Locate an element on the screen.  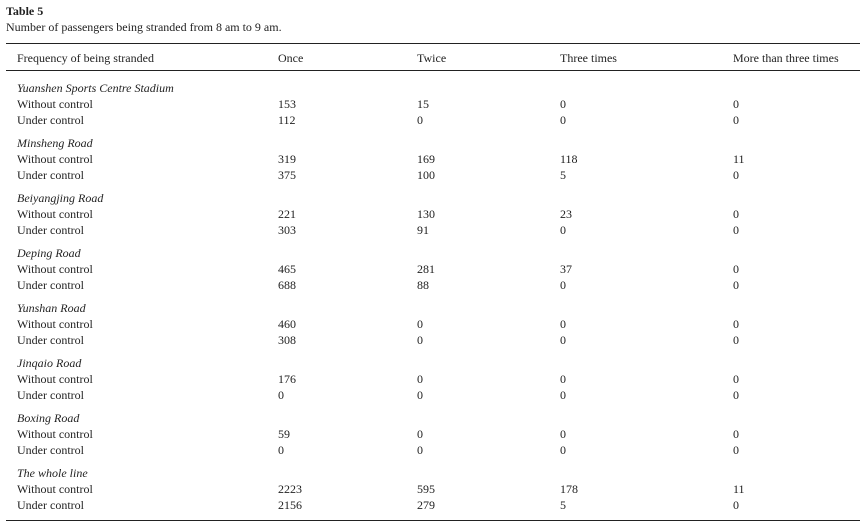
cell: 281 is located at coordinates (426, 269).